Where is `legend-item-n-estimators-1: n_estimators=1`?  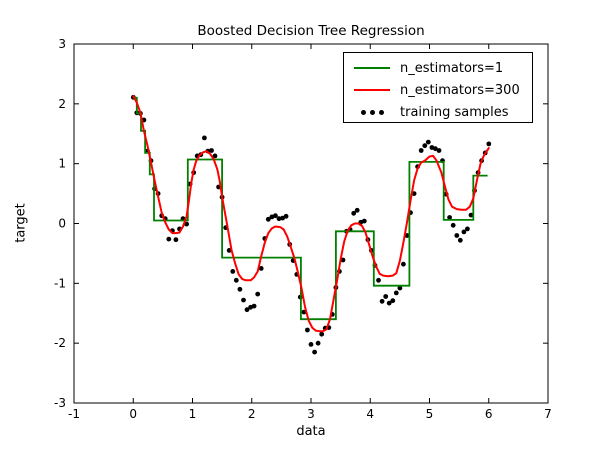 legend-item-n-estimators-1: n_estimators=1 is located at coordinates (442, 68).